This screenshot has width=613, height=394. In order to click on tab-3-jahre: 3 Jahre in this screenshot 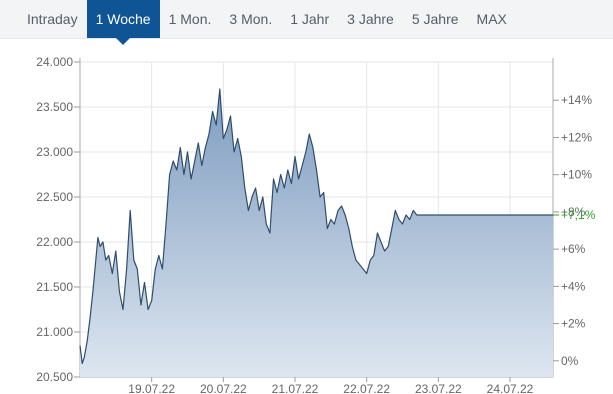, I will do `click(370, 19)`.